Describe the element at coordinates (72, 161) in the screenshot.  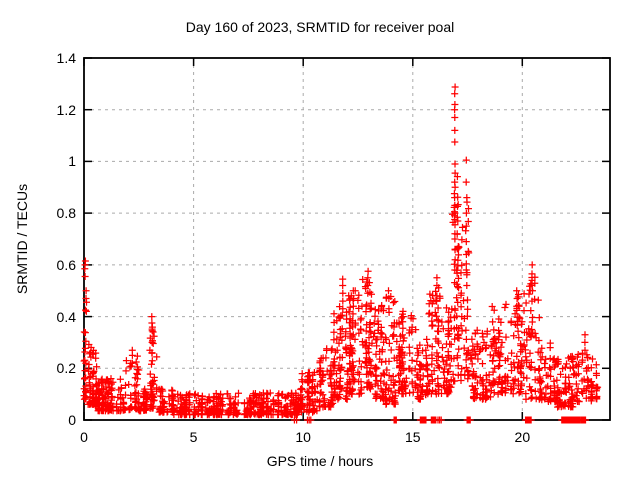
I see `y-tick-label: 1` at that location.